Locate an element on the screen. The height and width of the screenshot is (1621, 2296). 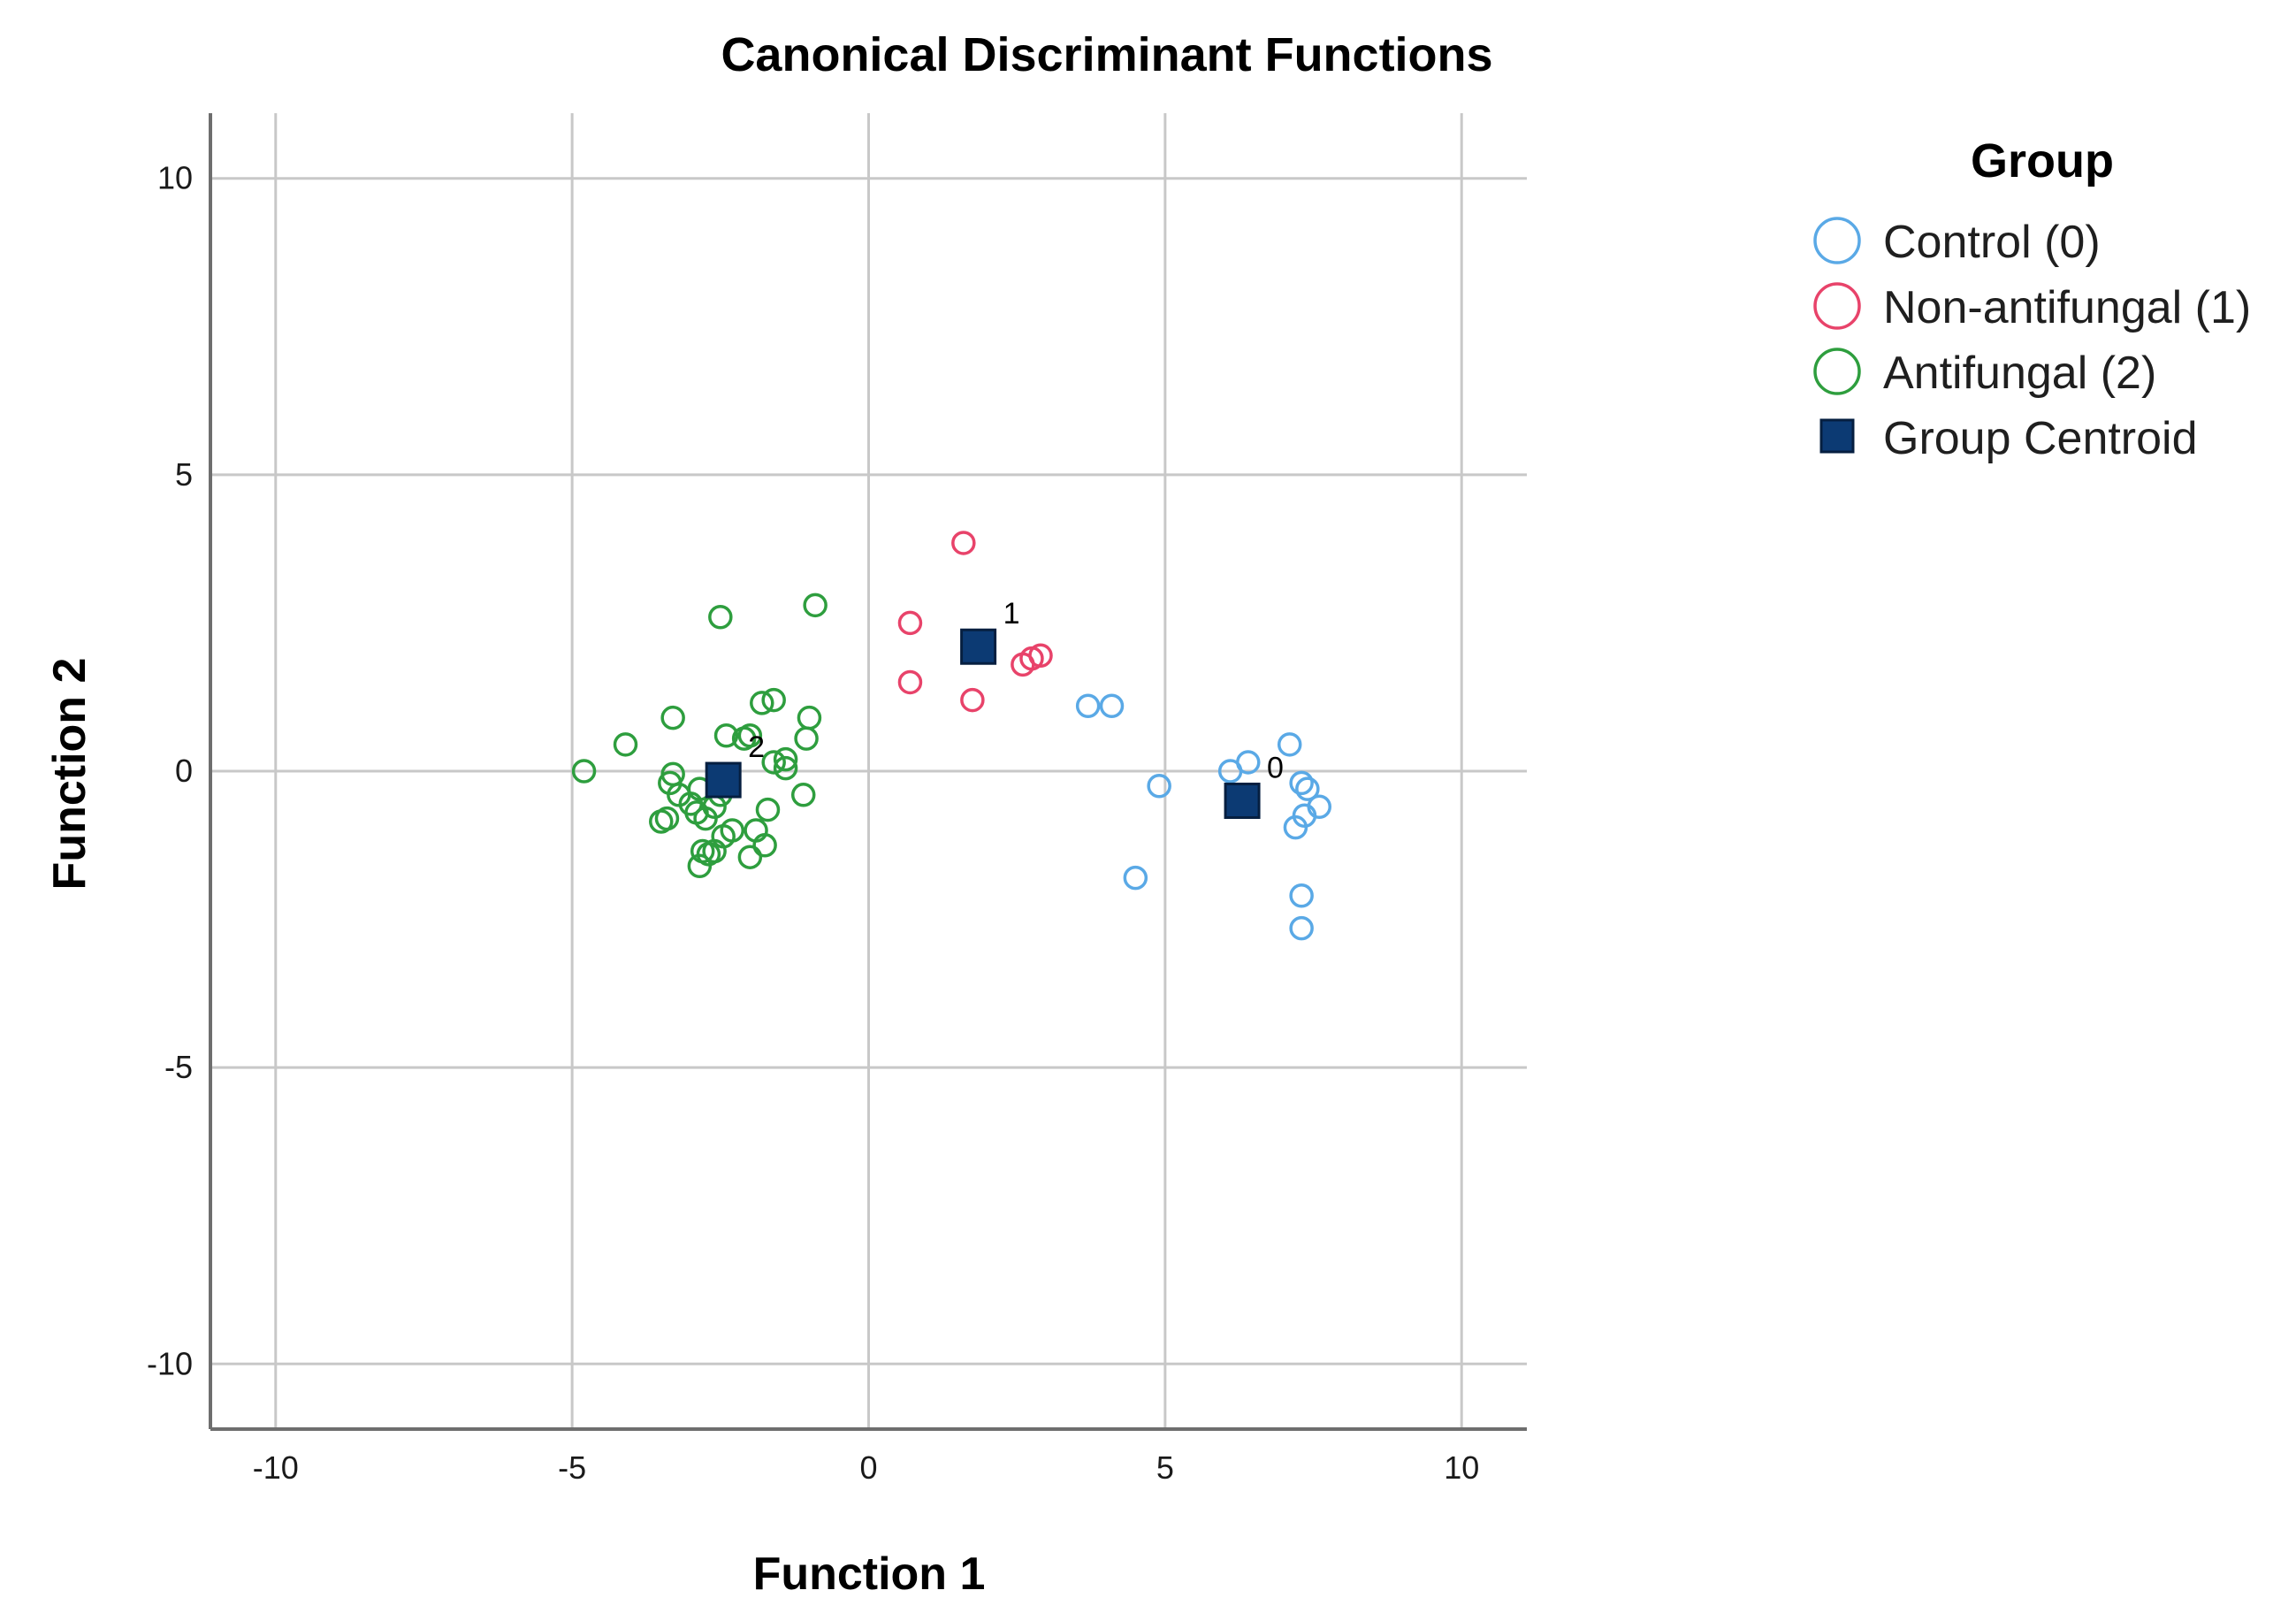
legend-antifungal-swatch is located at coordinates (1837, 371).